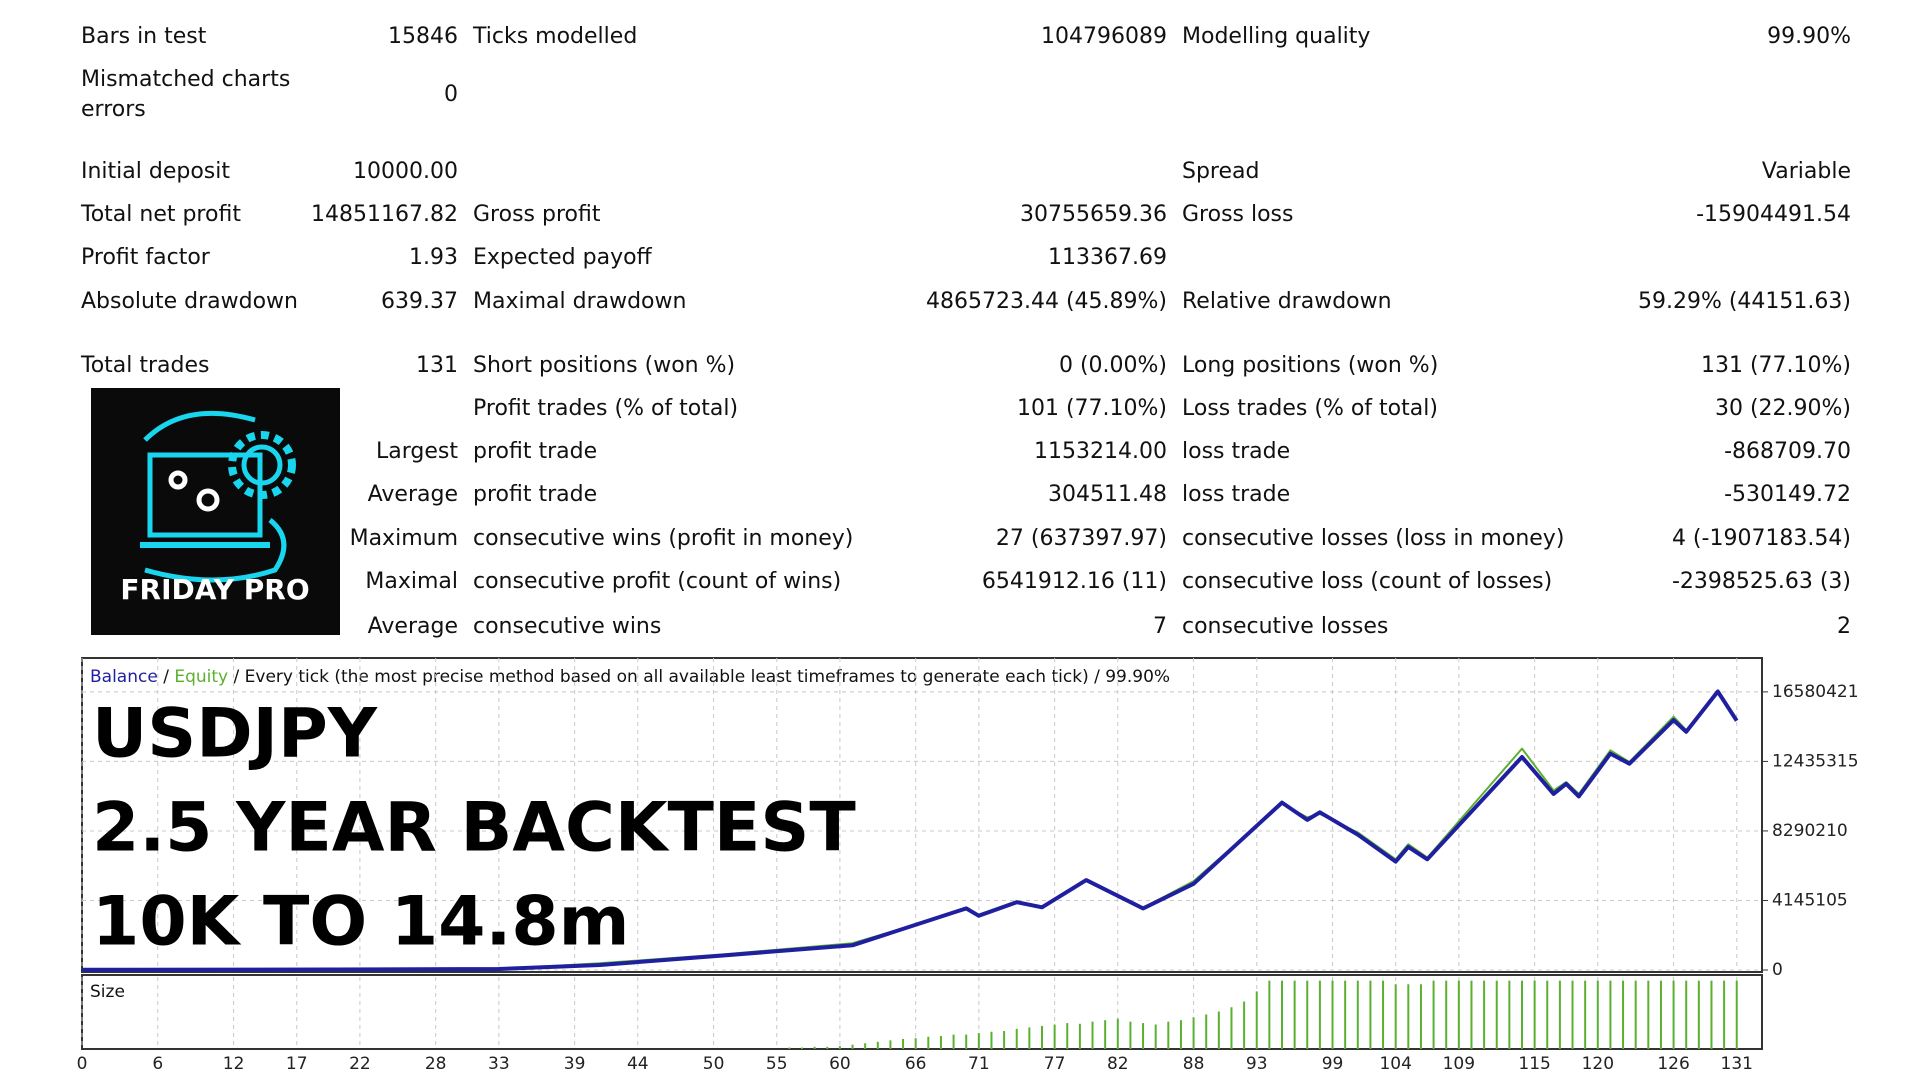  Describe the element at coordinates (1810, 831) in the screenshot. I see `y-tick-label: 8290210` at that location.